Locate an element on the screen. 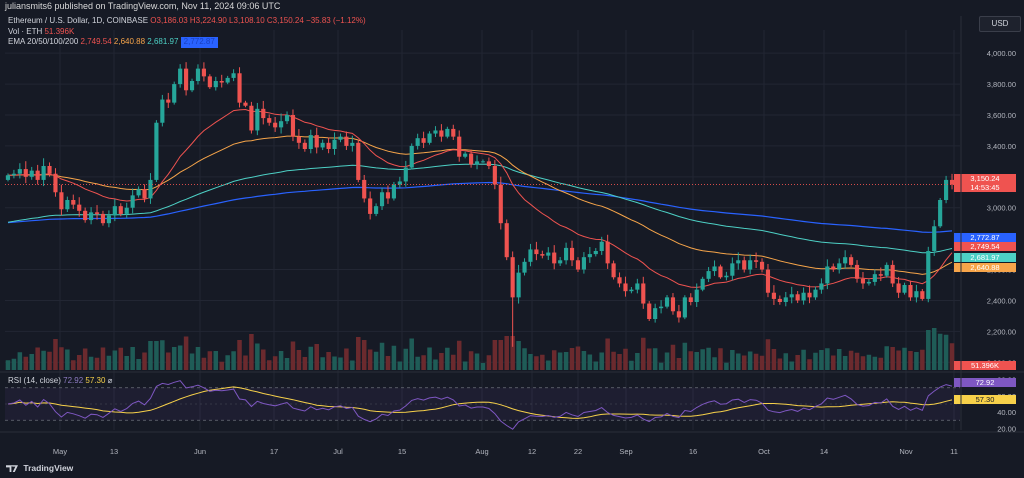 The height and width of the screenshot is (478, 1024). price-label-text: 2,749.54 is located at coordinates (984, 246).